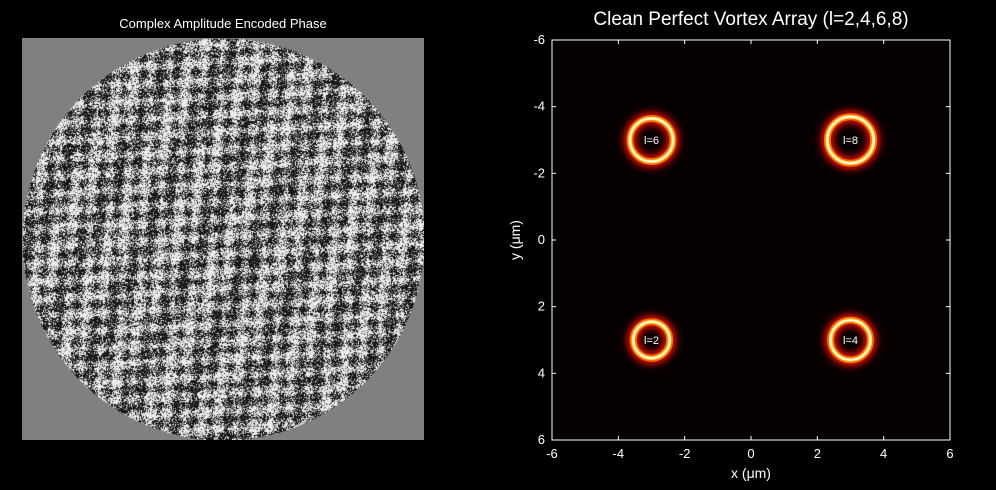 Image resolution: width=996 pixels, height=490 pixels. Describe the element at coordinates (685, 453) in the screenshot. I see `x-tick-label: -2` at that location.